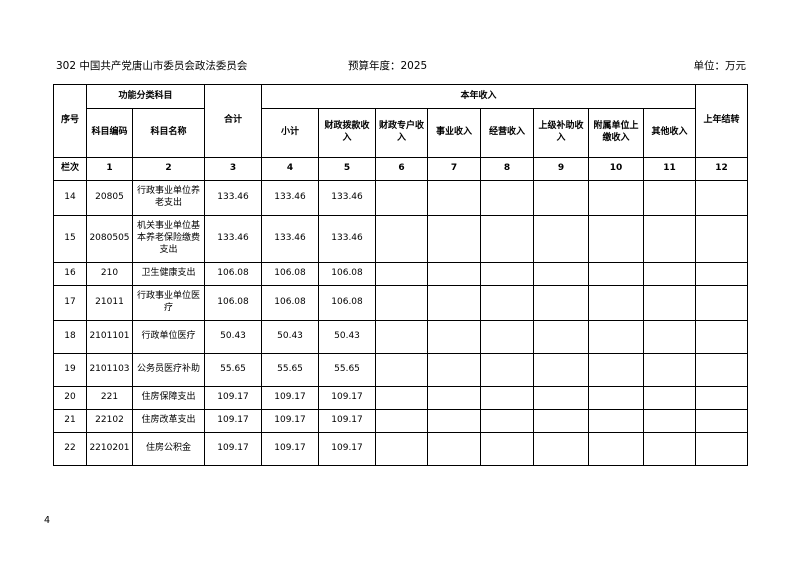  What do you see at coordinates (109, 449) in the screenshot?
I see `cell-subject-code: 2210201` at bounding box center [109, 449].